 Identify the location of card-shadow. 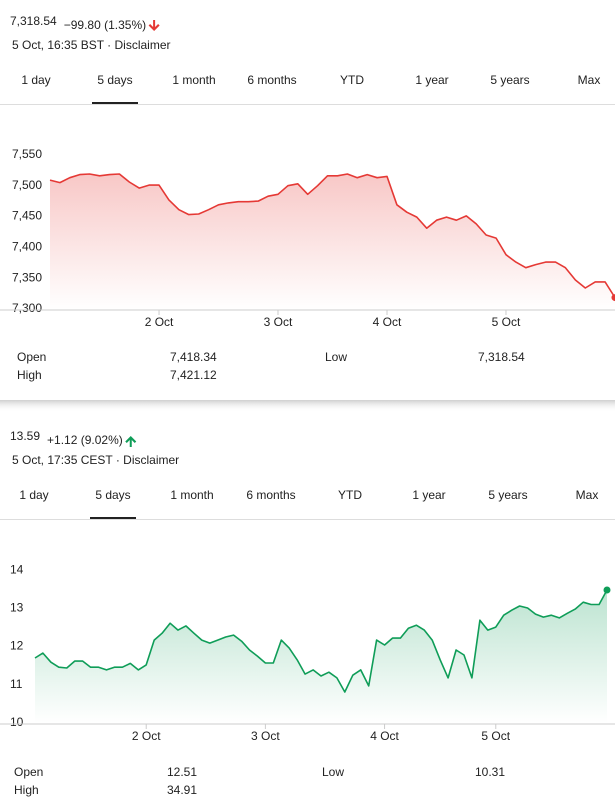
(307, 406).